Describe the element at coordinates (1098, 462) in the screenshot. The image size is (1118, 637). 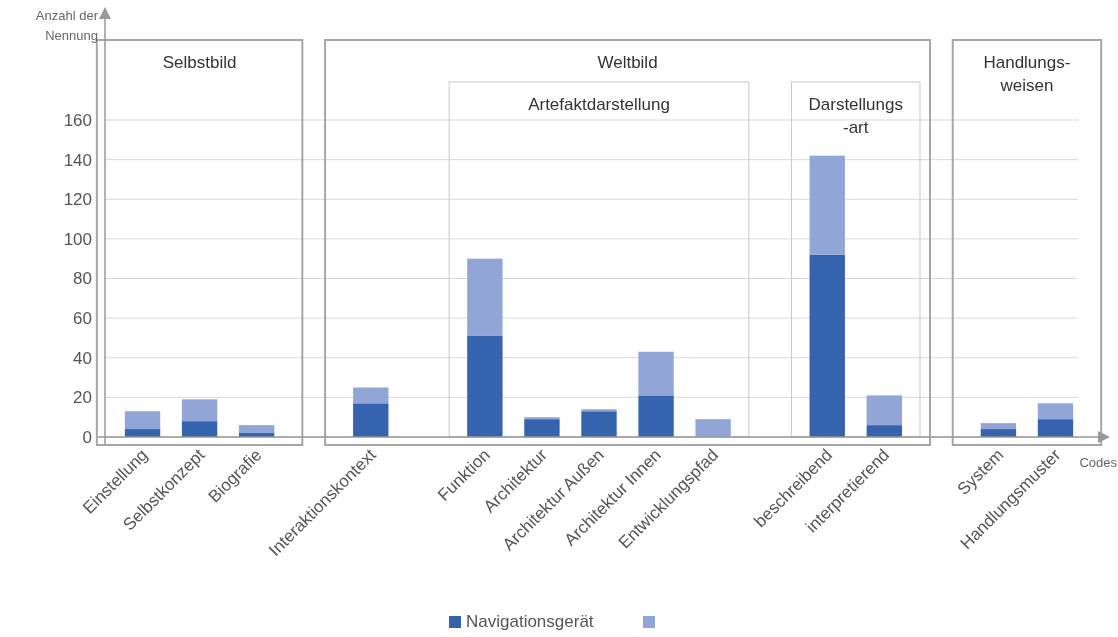
I see `x-axis-title: Codes` at that location.